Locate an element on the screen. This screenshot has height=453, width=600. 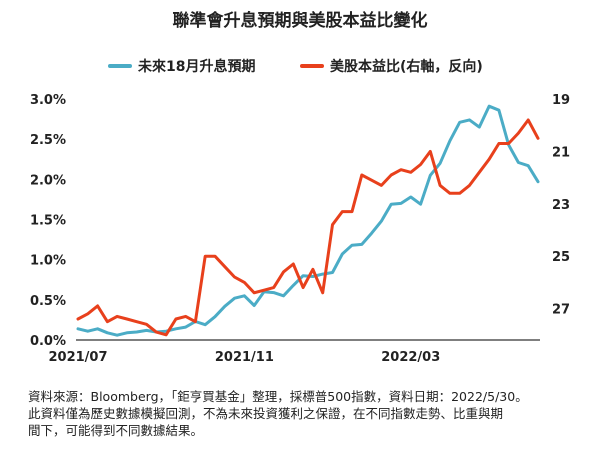
legend-item-rate-expectation: 未來18月升息預期 is located at coordinates (181, 66).